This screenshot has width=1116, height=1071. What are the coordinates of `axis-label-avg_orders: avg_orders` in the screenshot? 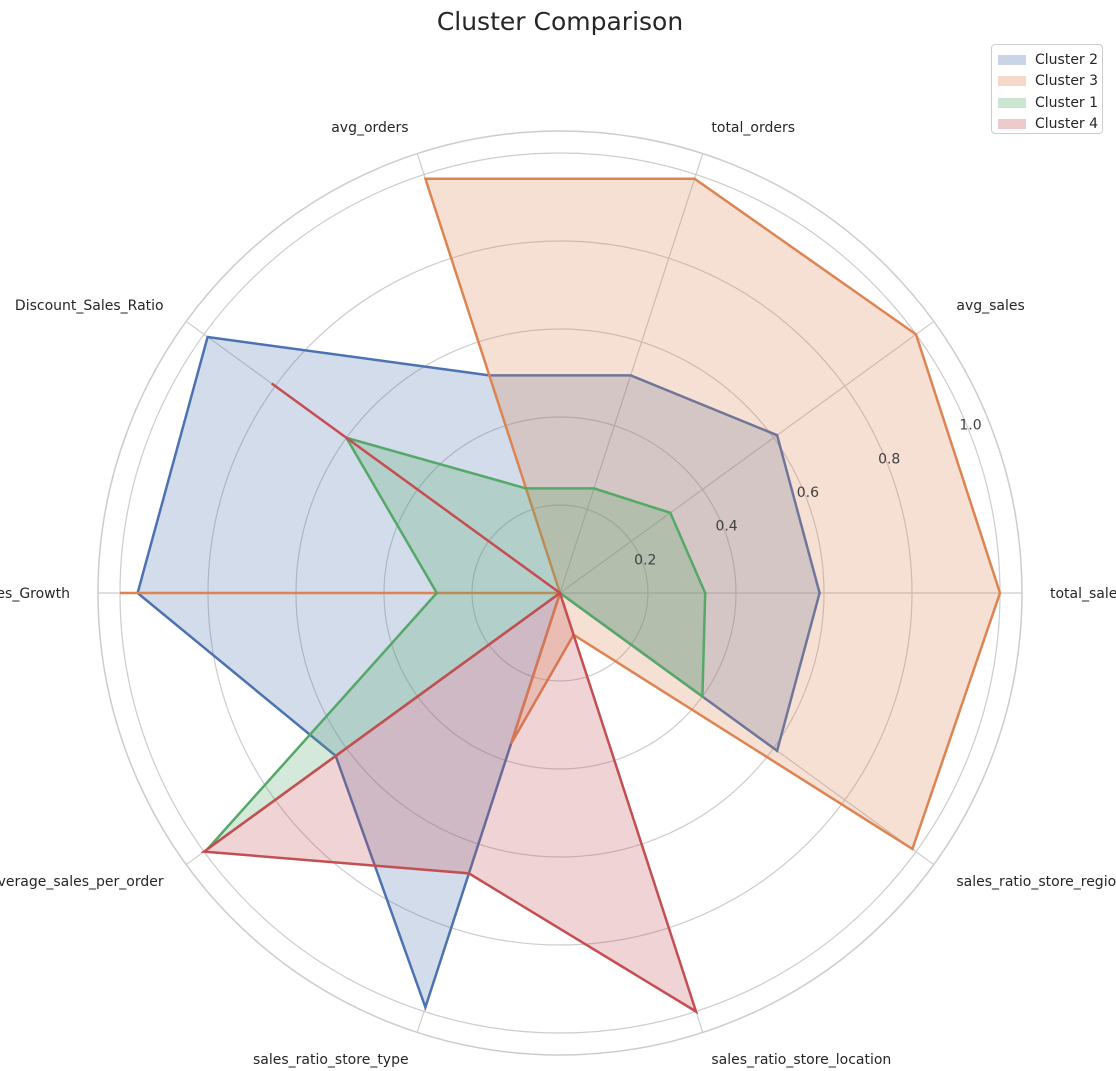 It's located at (369, 128).